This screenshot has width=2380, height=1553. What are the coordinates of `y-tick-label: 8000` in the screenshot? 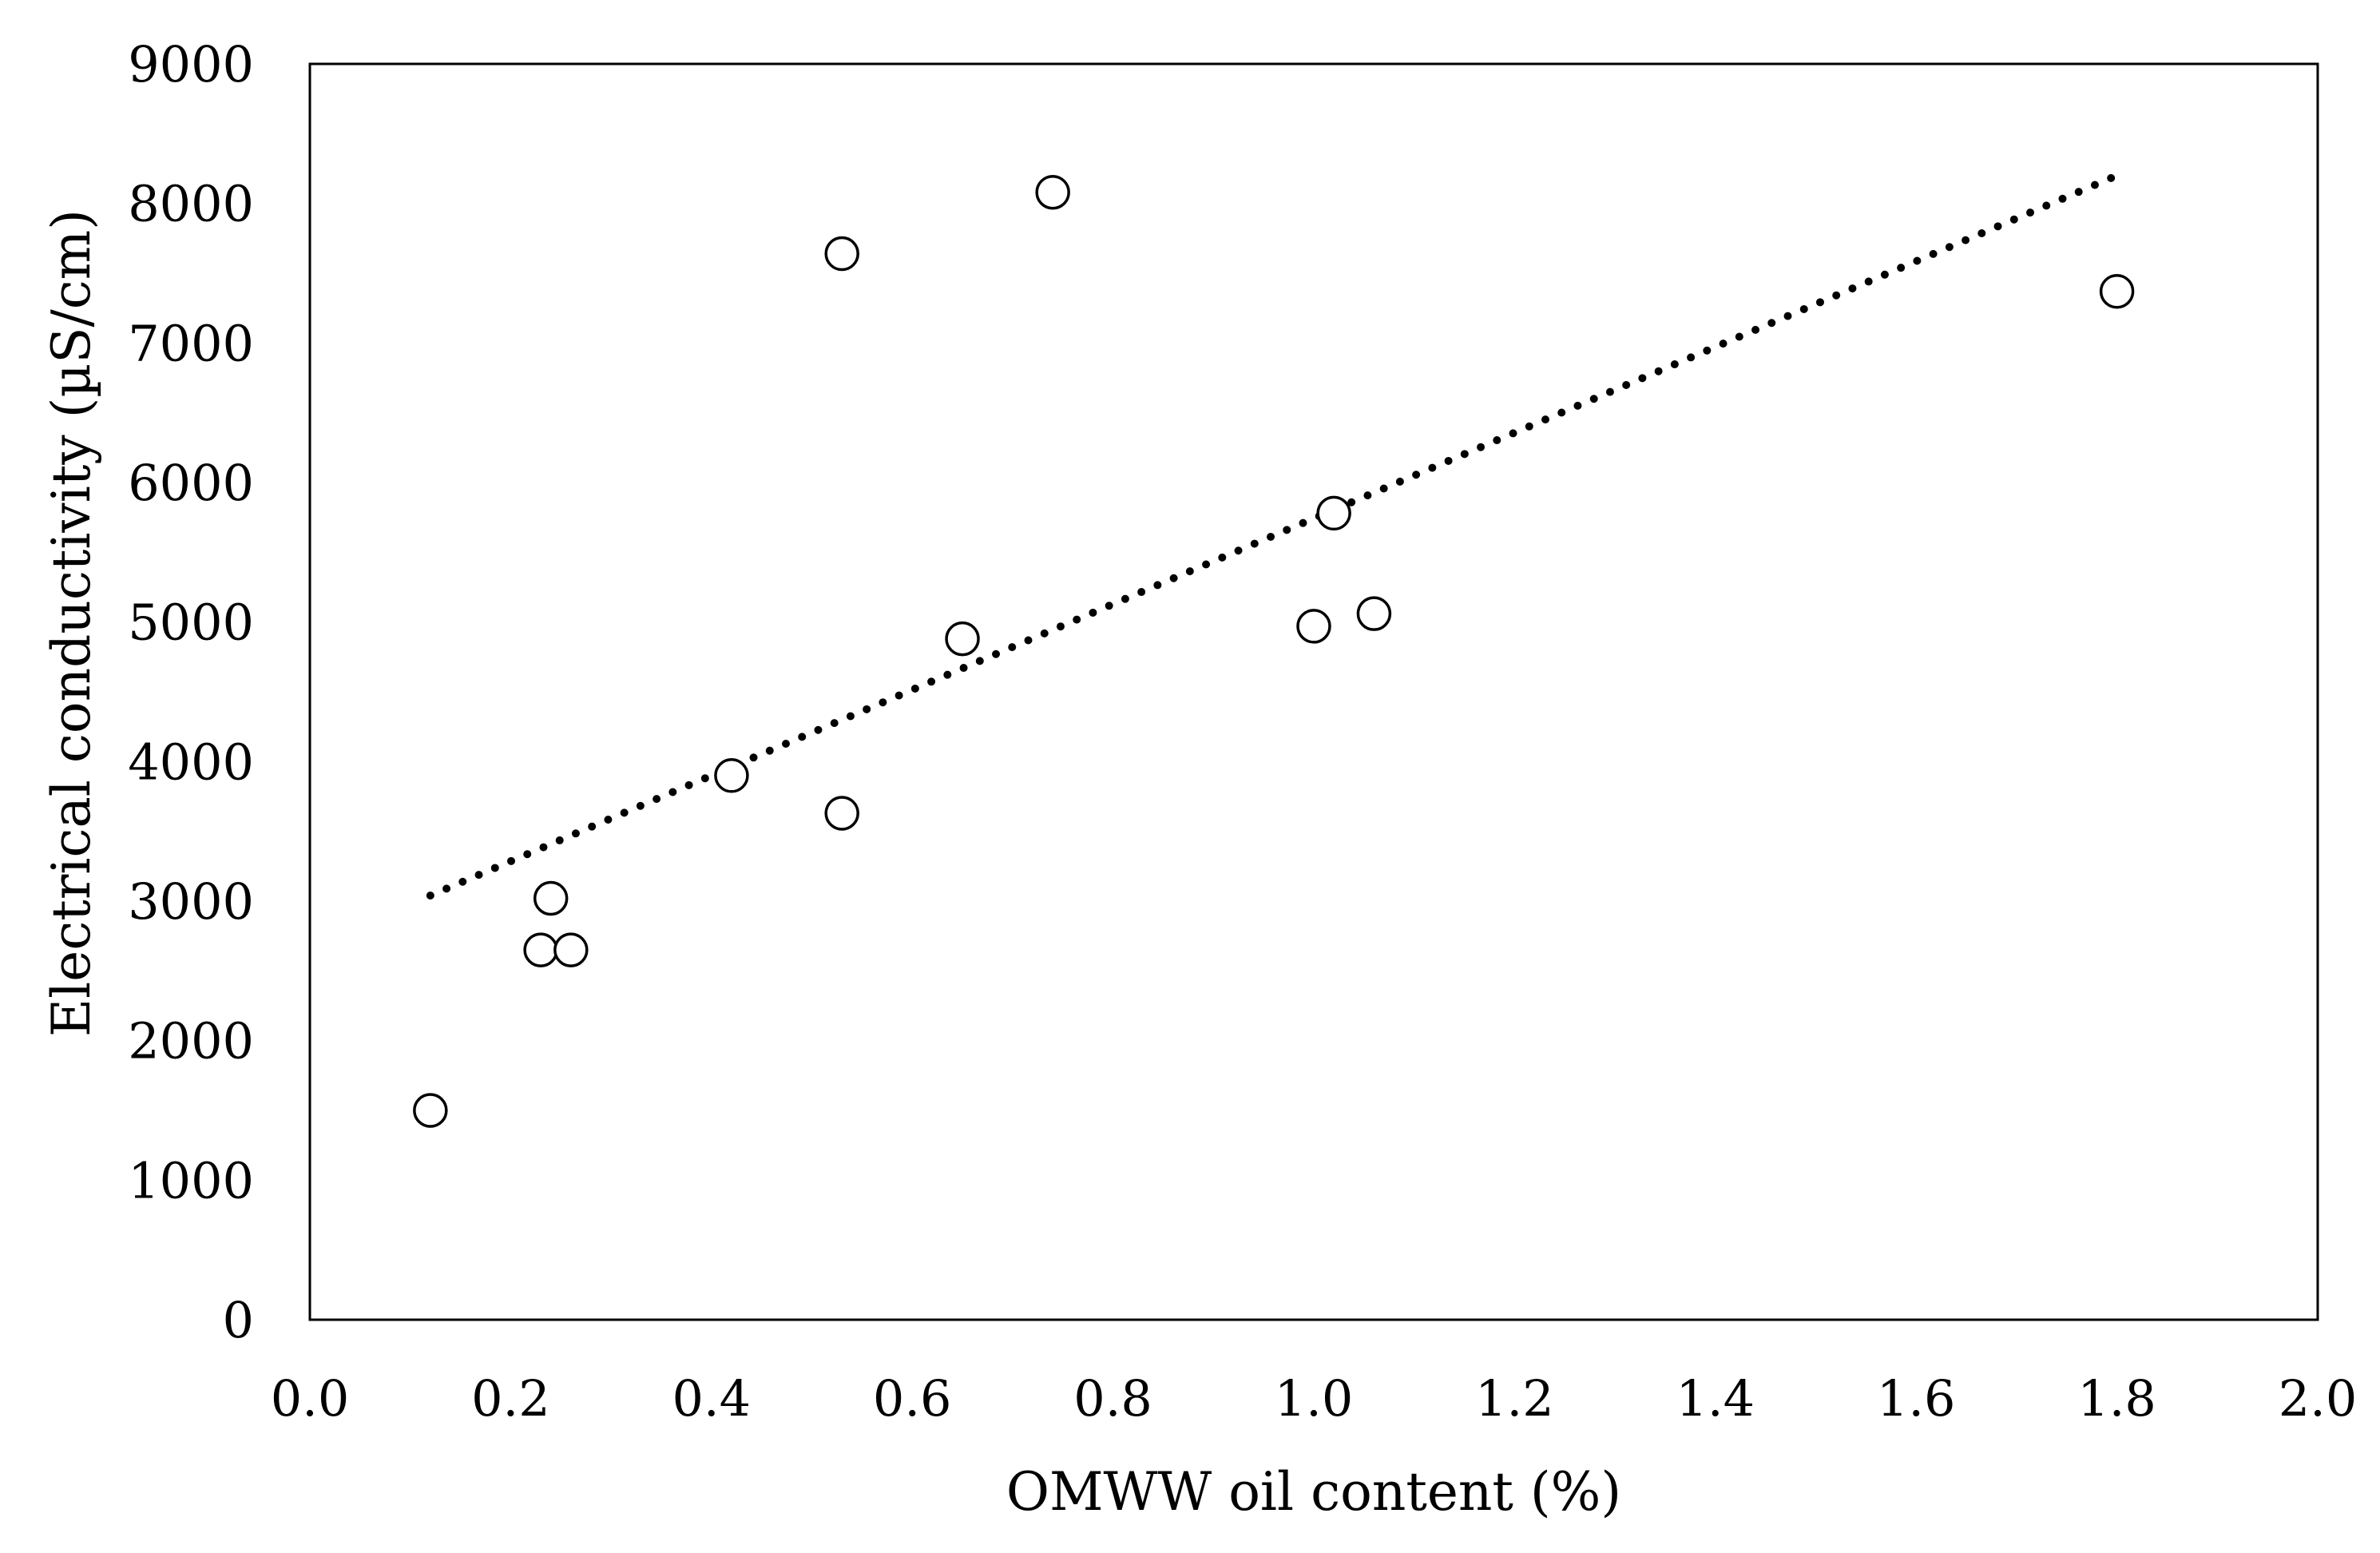 It's located at (191, 204).